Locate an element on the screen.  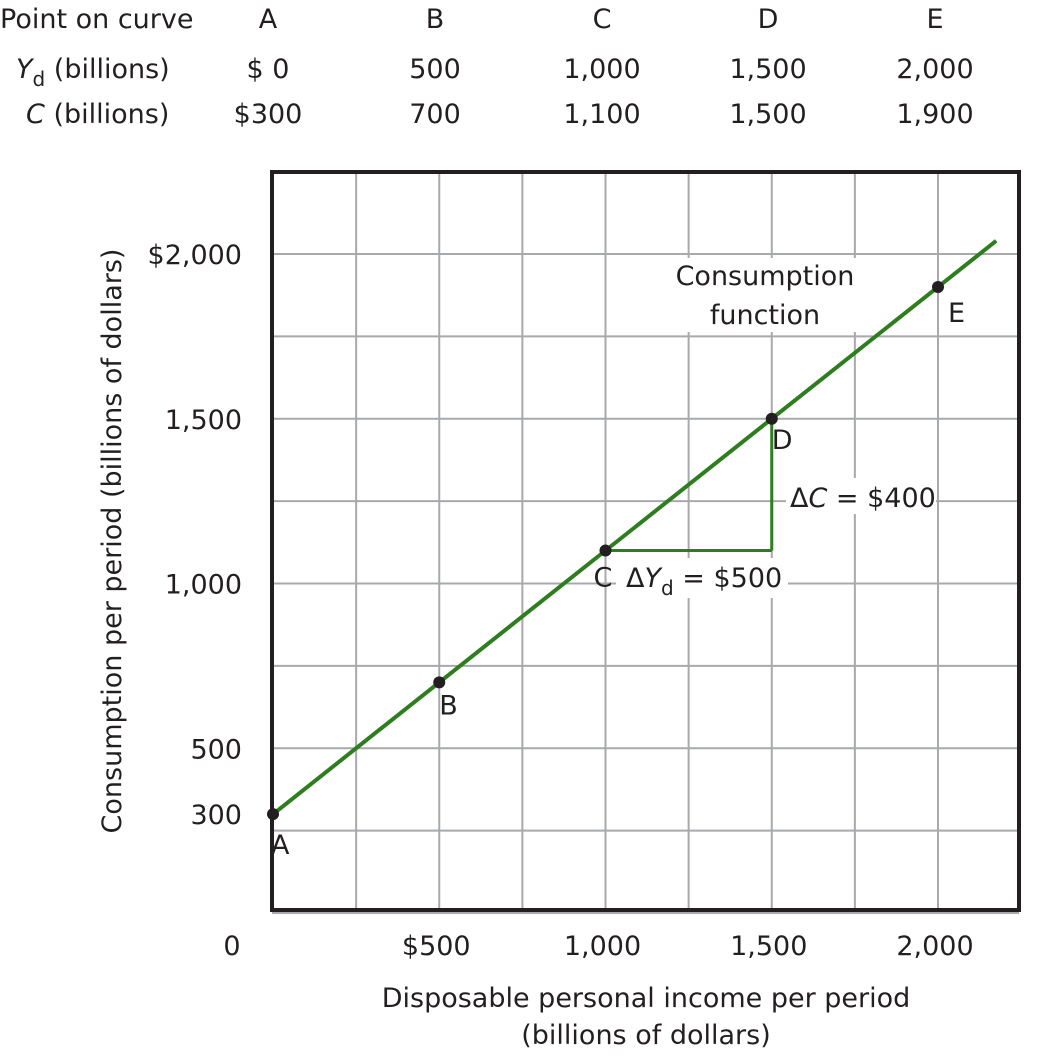
point-label-b: B is located at coordinates (448, 705).